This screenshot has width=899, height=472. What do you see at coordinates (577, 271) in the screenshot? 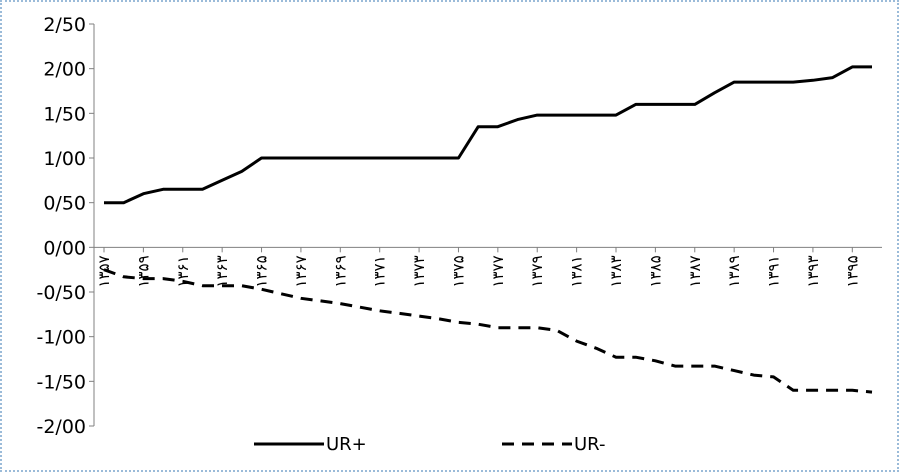
I see `x-tick-label: ۱۳۸۱` at bounding box center [577, 271].